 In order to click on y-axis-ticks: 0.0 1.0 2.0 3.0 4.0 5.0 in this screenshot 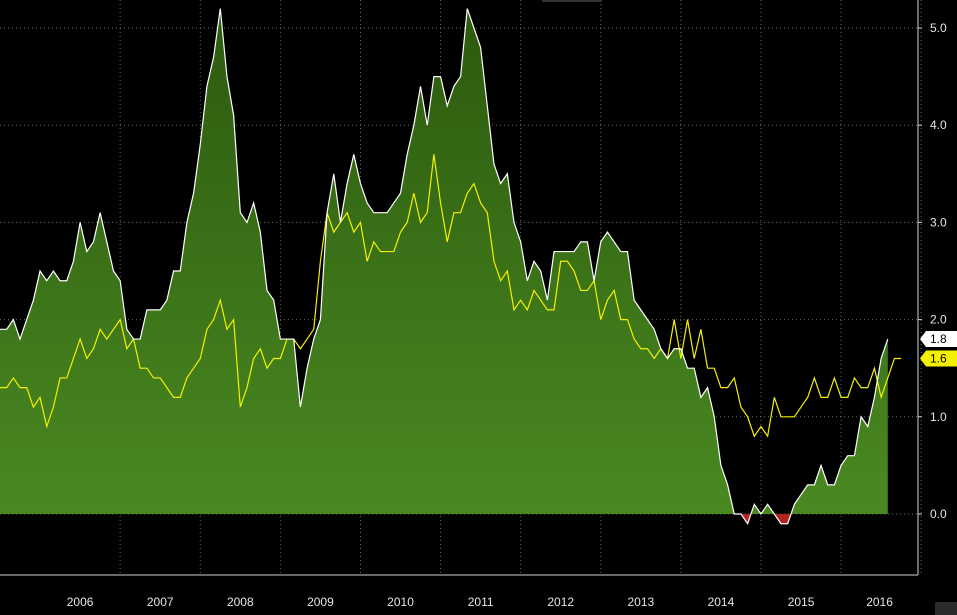, I will do `click(932, 271)`.